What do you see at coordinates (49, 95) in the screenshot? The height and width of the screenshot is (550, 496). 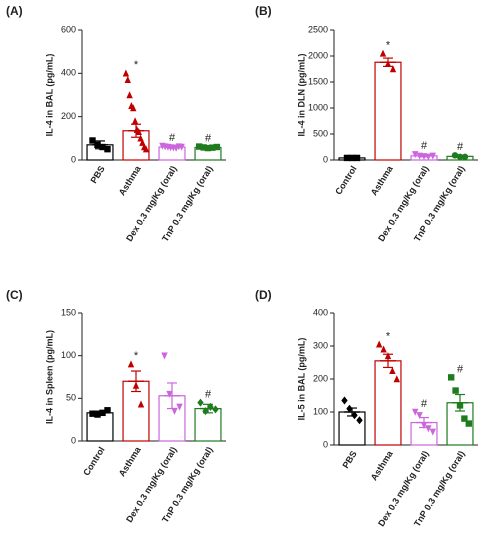 I see `y-axis-label: IL-4 in BAL (pg/mL)` at bounding box center [49, 95].